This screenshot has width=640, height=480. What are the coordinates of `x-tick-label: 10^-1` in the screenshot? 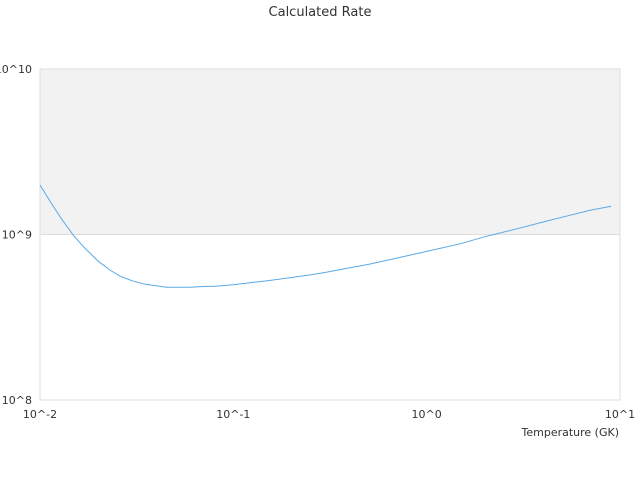 It's located at (233, 414).